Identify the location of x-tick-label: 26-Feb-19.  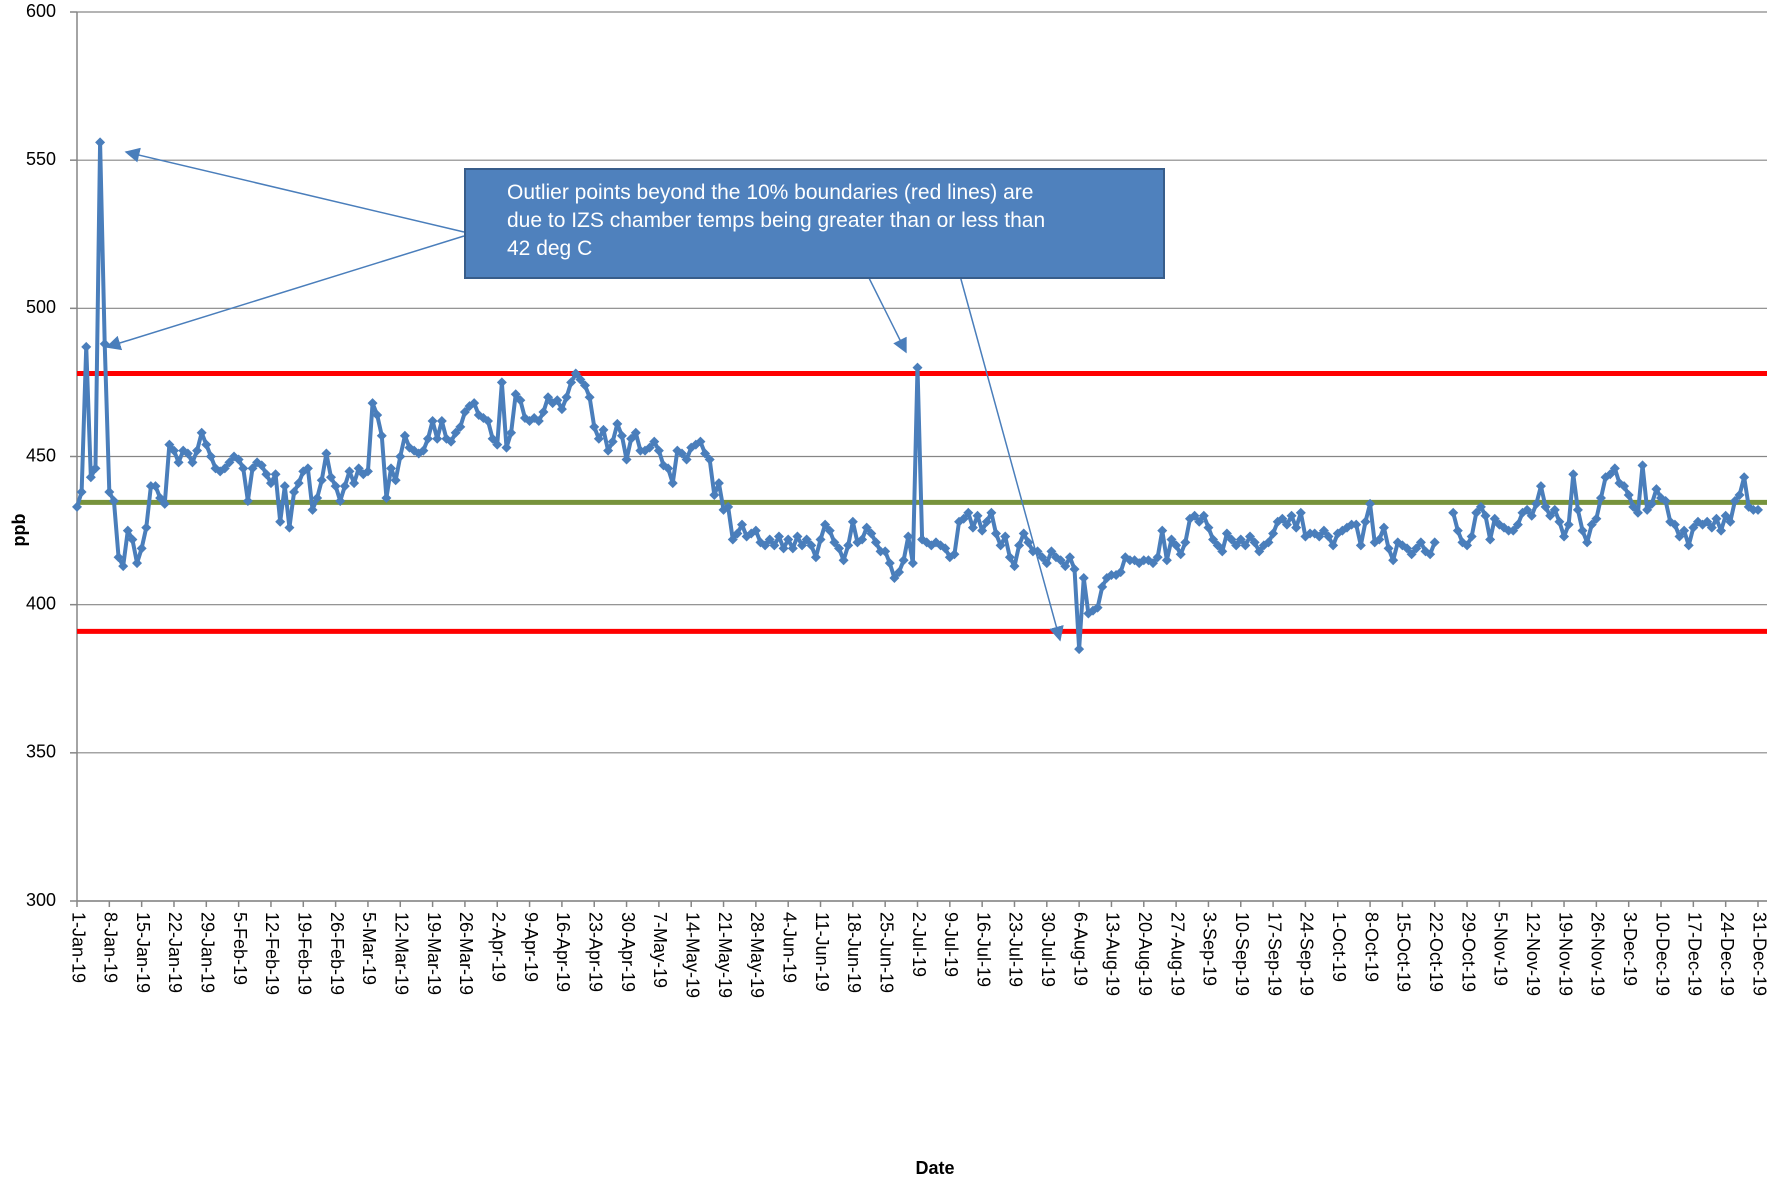
(337, 953).